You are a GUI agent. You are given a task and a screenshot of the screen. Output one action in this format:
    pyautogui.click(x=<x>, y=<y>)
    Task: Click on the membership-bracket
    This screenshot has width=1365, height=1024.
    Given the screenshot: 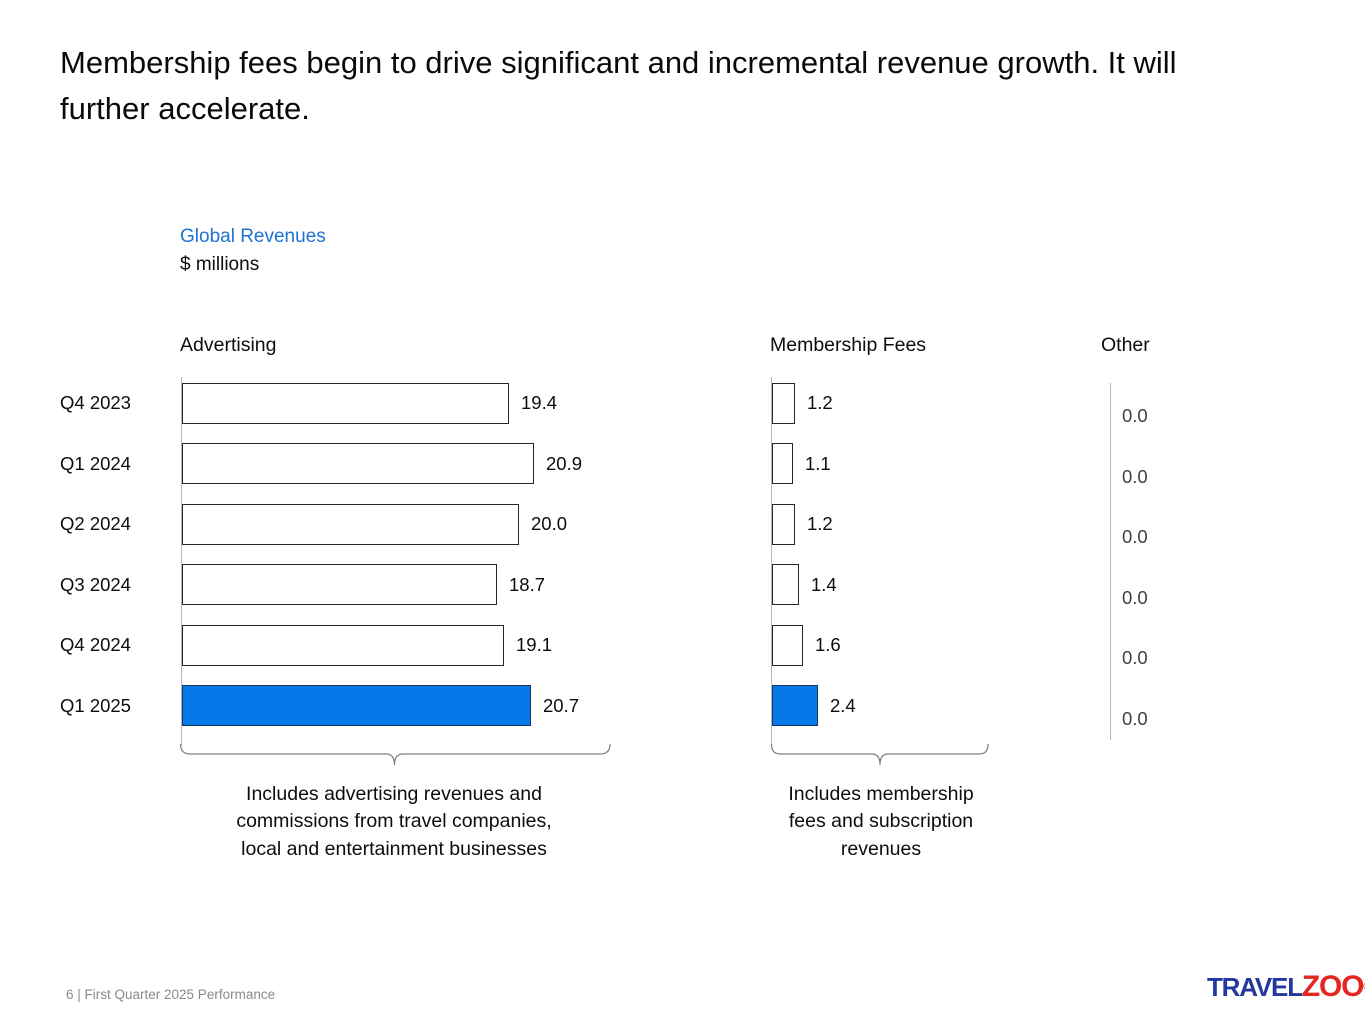 What is the action you would take?
    pyautogui.click(x=880, y=757)
    